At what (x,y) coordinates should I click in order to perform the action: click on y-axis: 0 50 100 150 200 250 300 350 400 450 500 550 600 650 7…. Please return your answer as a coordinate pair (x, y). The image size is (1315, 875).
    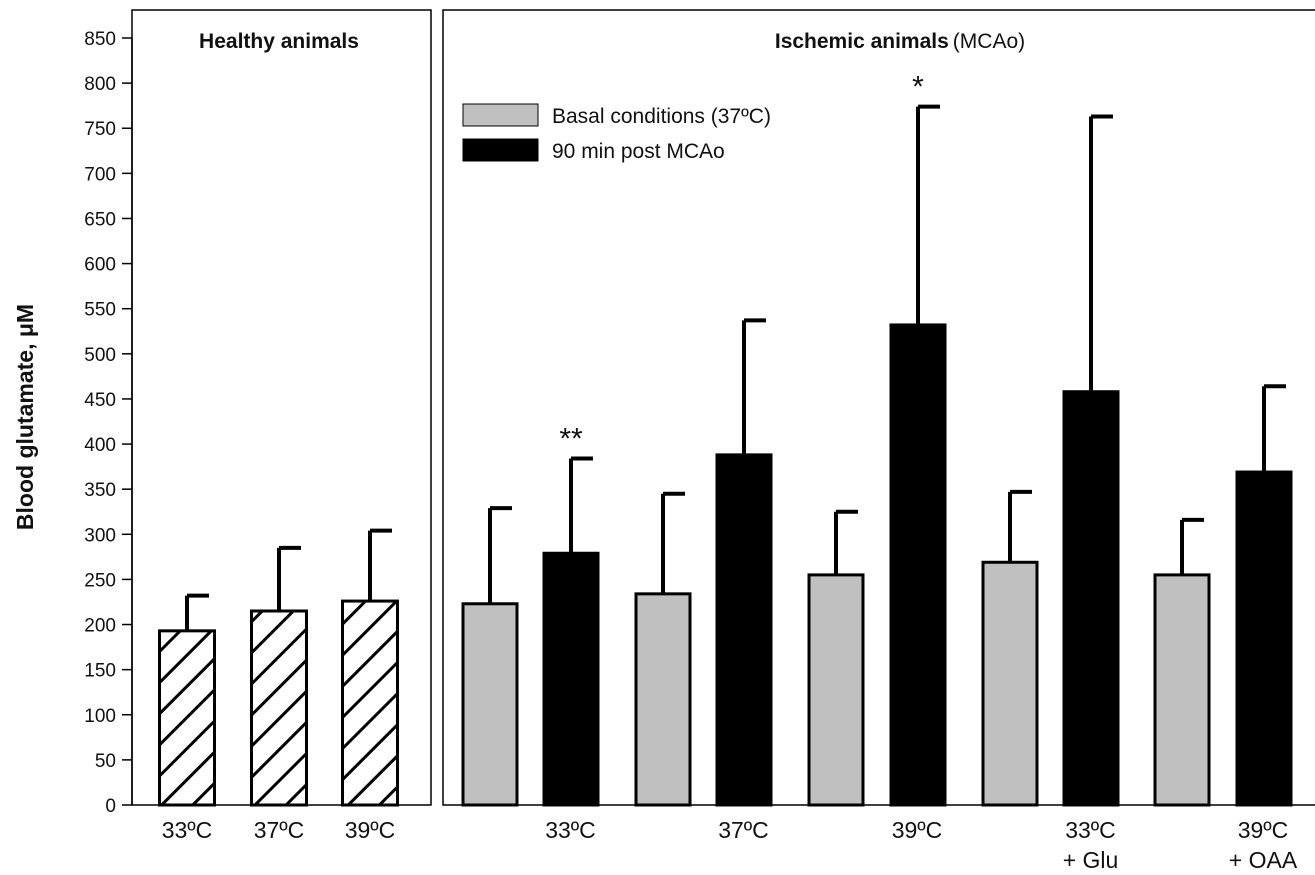
    Looking at the image, I should click on (108, 423).